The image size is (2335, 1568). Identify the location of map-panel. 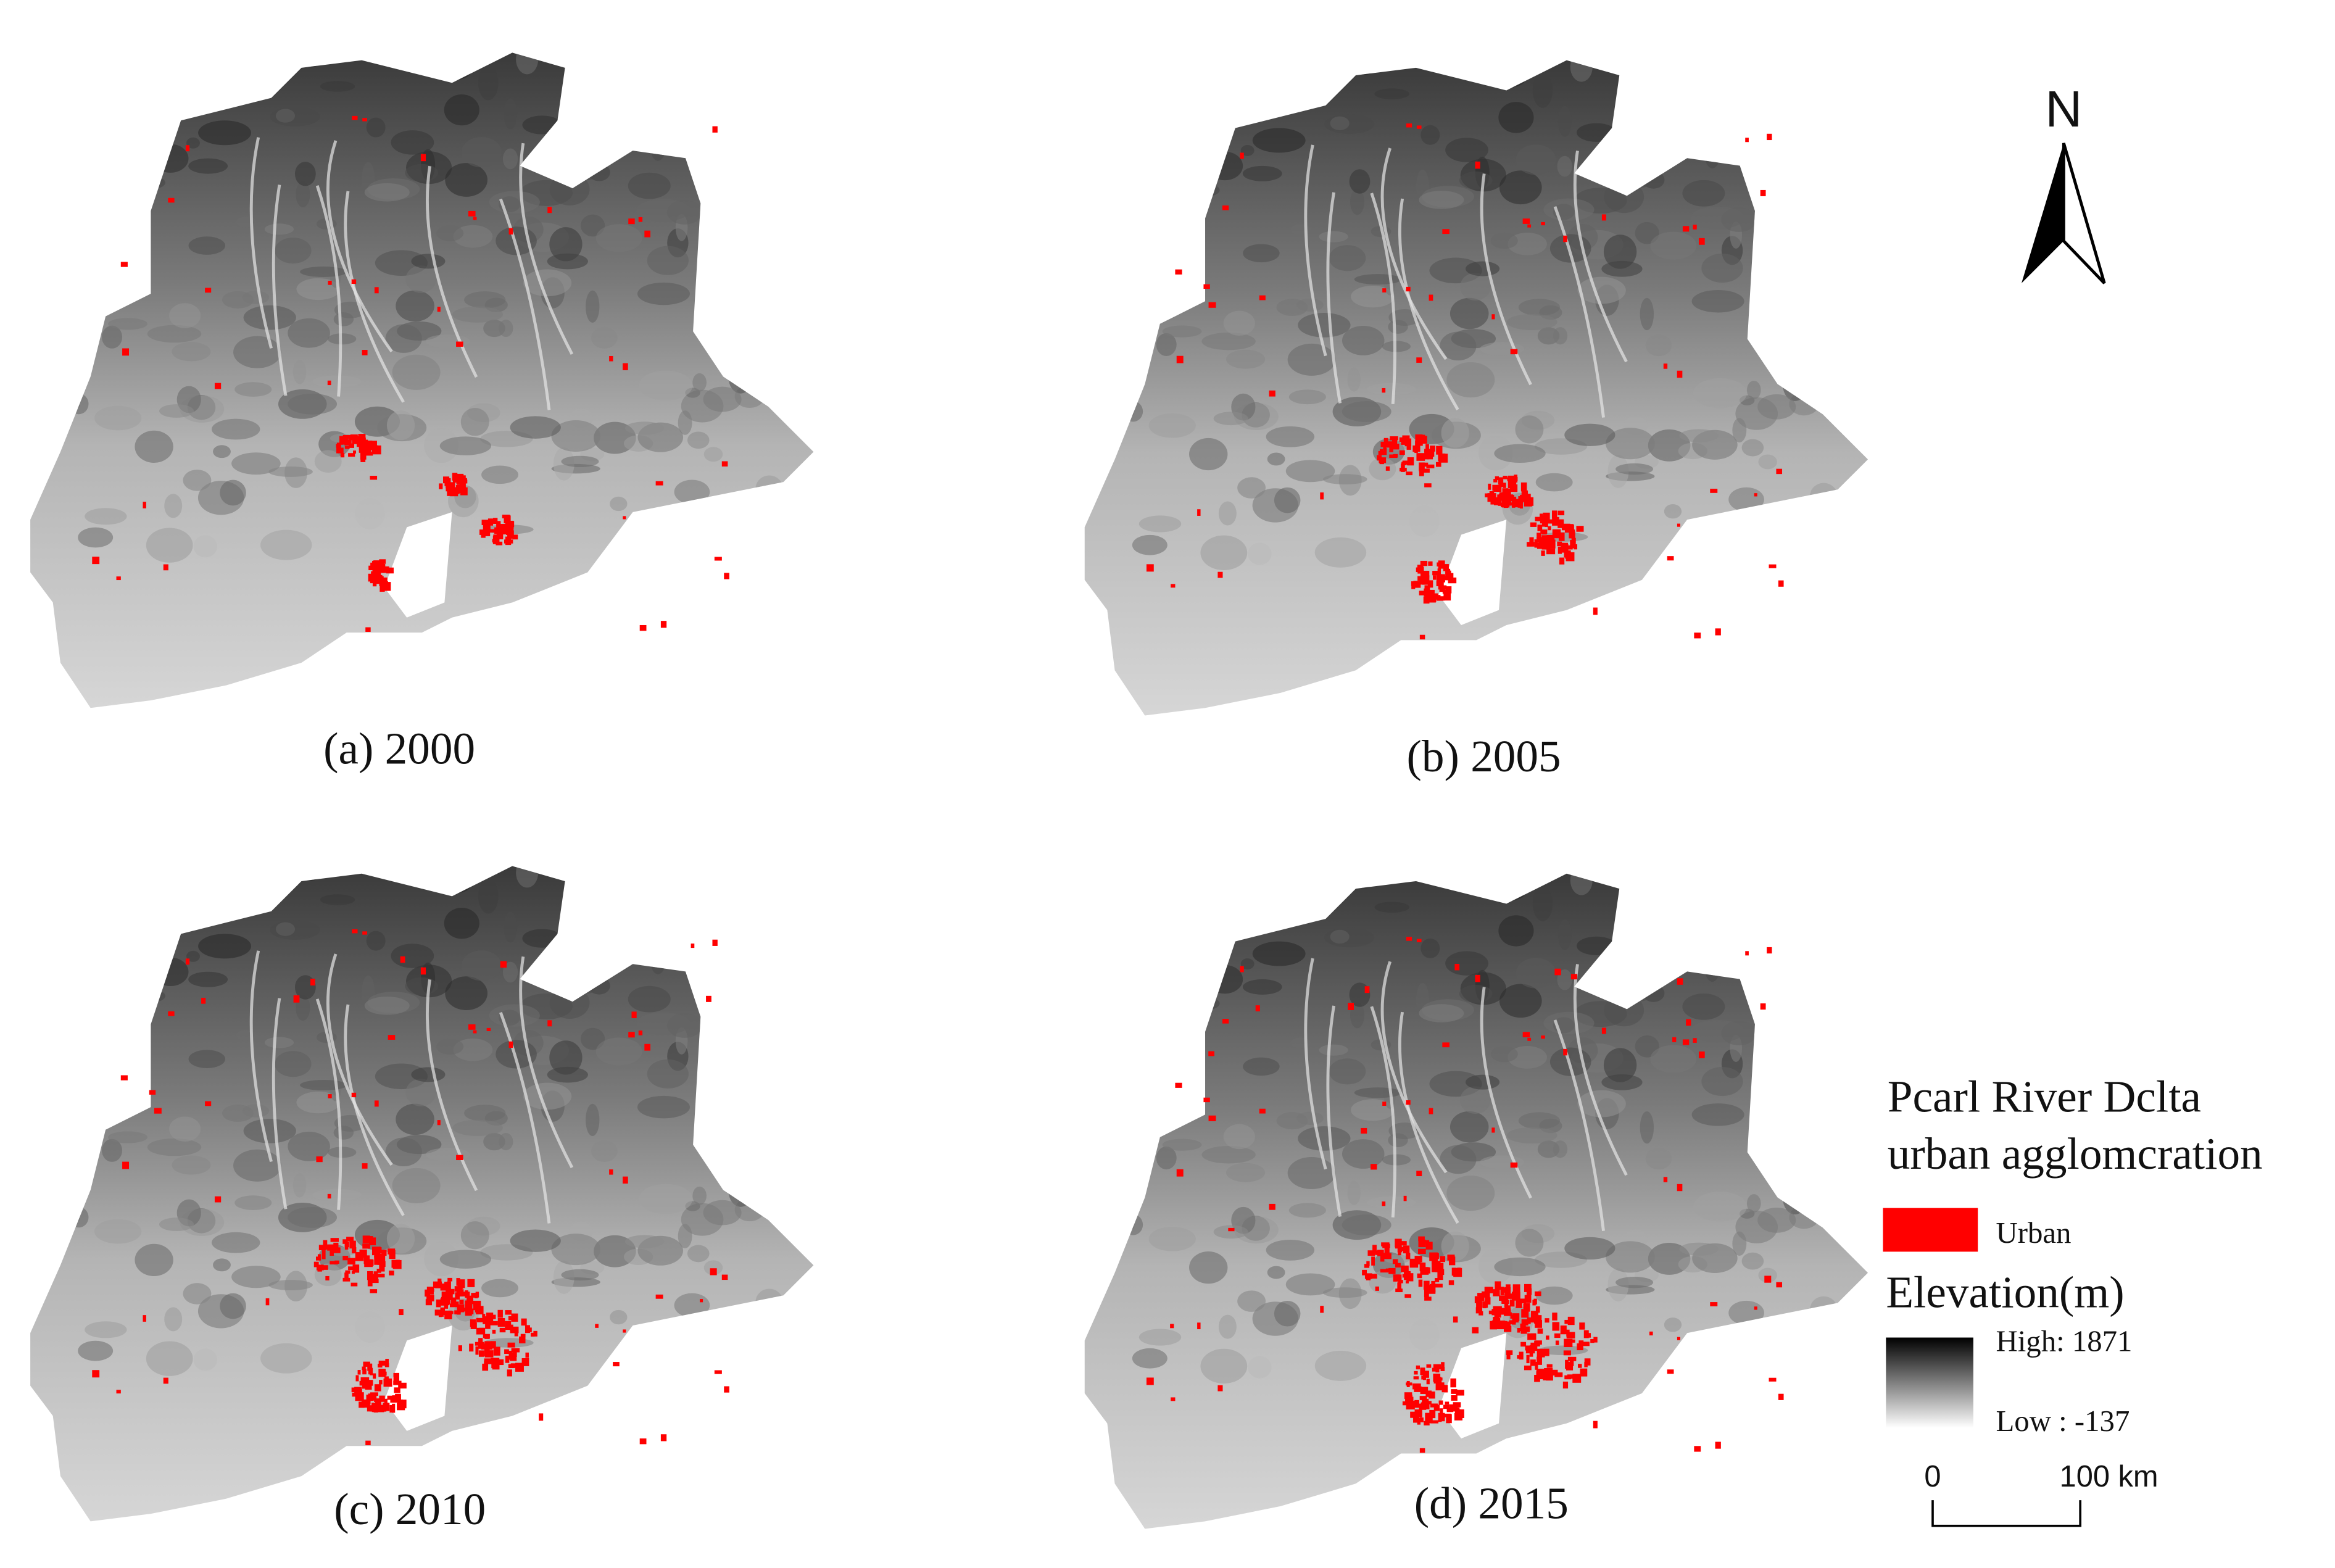
(1476, 388).